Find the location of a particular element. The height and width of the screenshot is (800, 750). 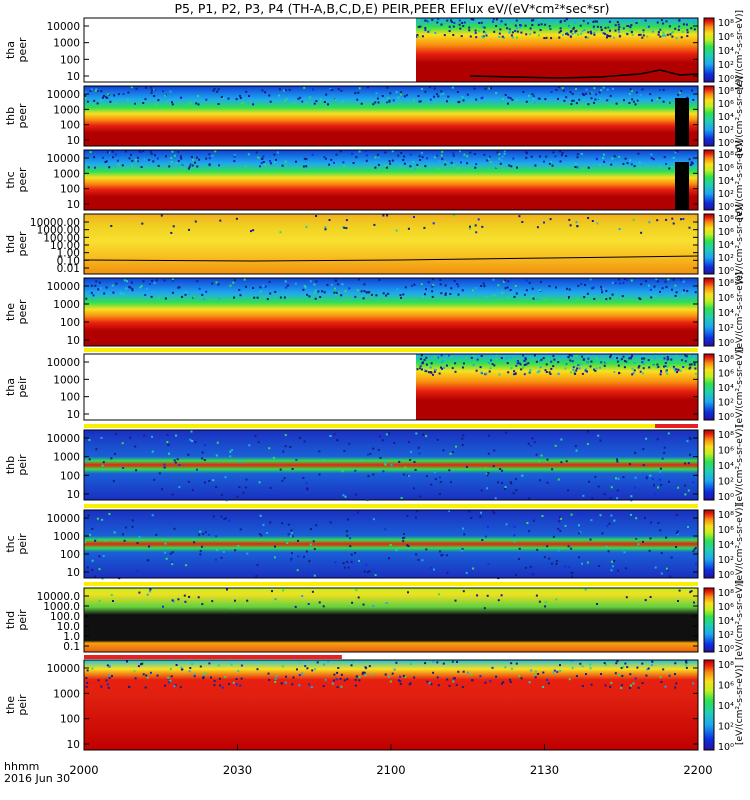

y-tick-label: 1000.0 is located at coordinates (61, 607).